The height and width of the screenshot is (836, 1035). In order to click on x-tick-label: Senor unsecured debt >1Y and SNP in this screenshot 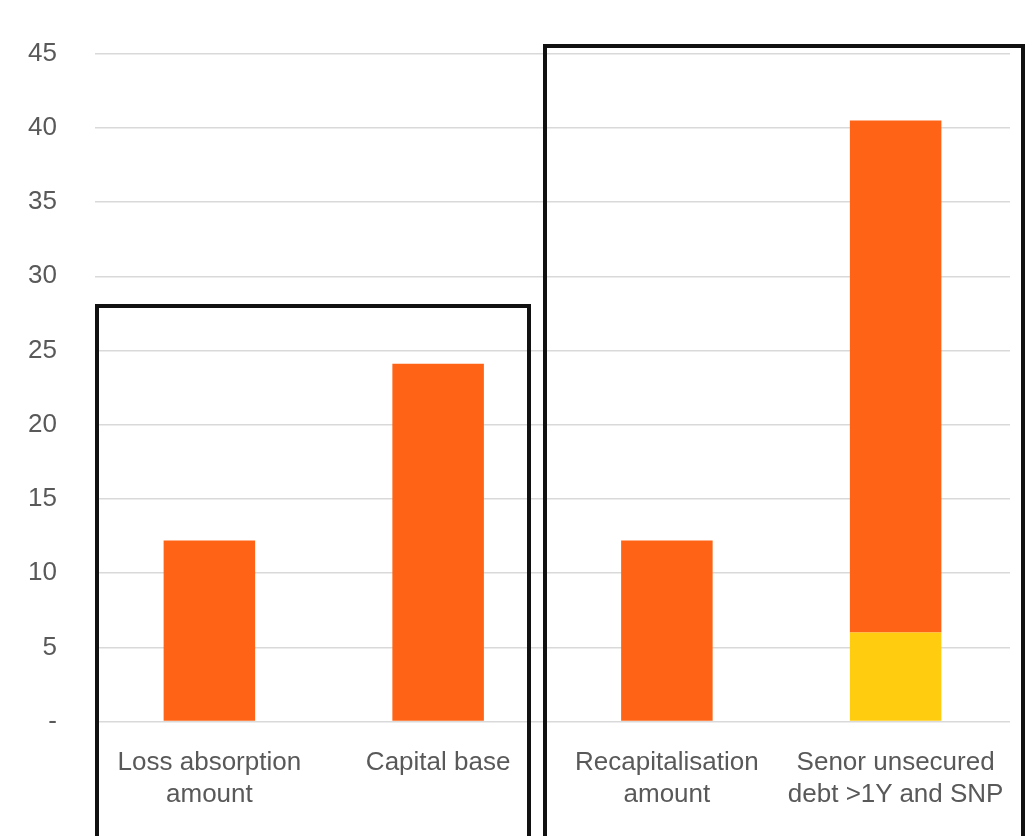, I will do `click(895, 777)`.